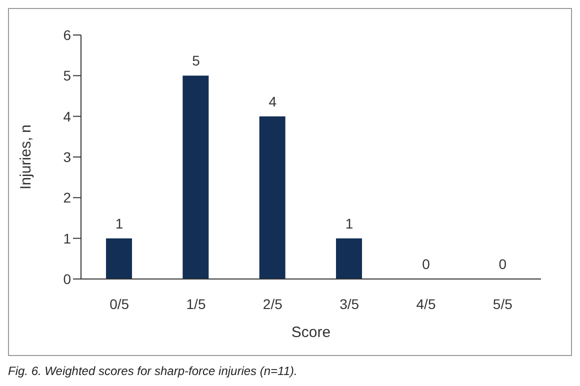 The width and height of the screenshot is (580, 386). What do you see at coordinates (67, 76) in the screenshot?
I see `y-tick-label: 5` at bounding box center [67, 76].